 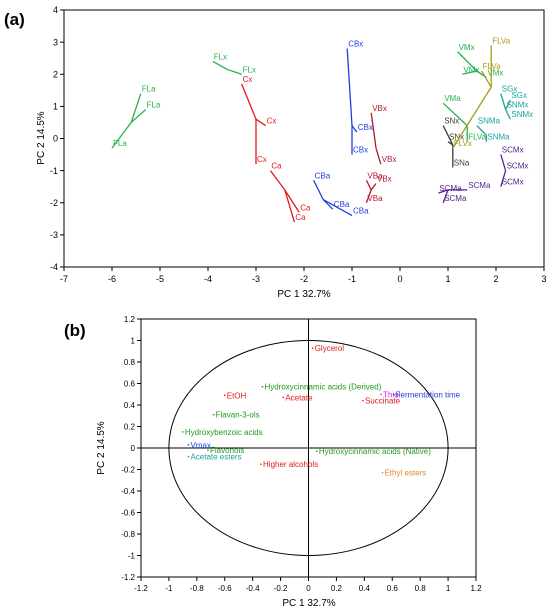 I want to click on variable-label: Flavan-3-ols, so click(x=238, y=415).